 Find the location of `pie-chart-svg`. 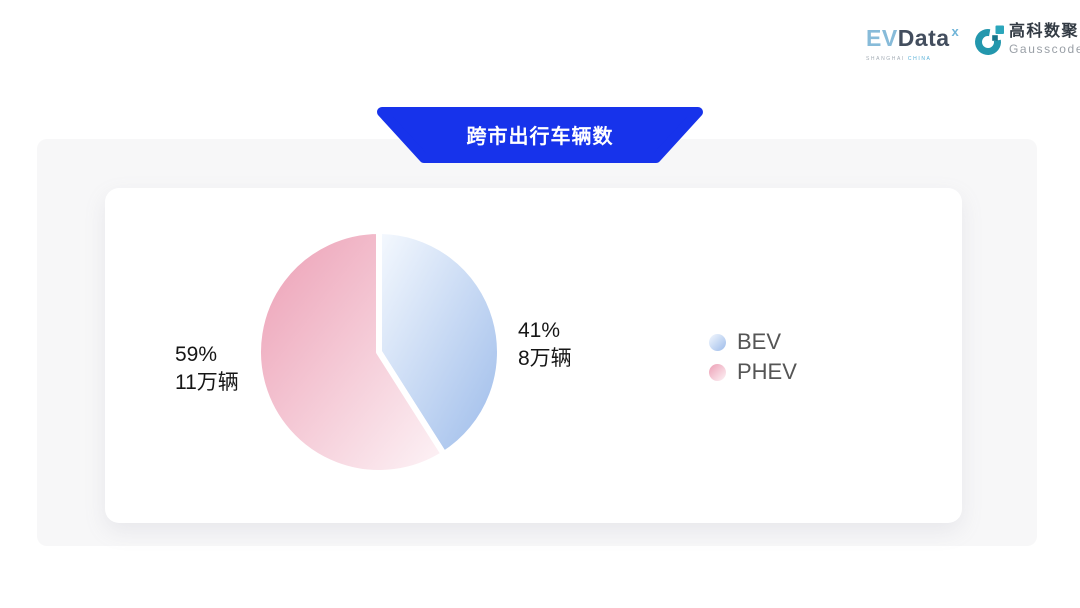

pie-chart-svg is located at coordinates (379, 352).